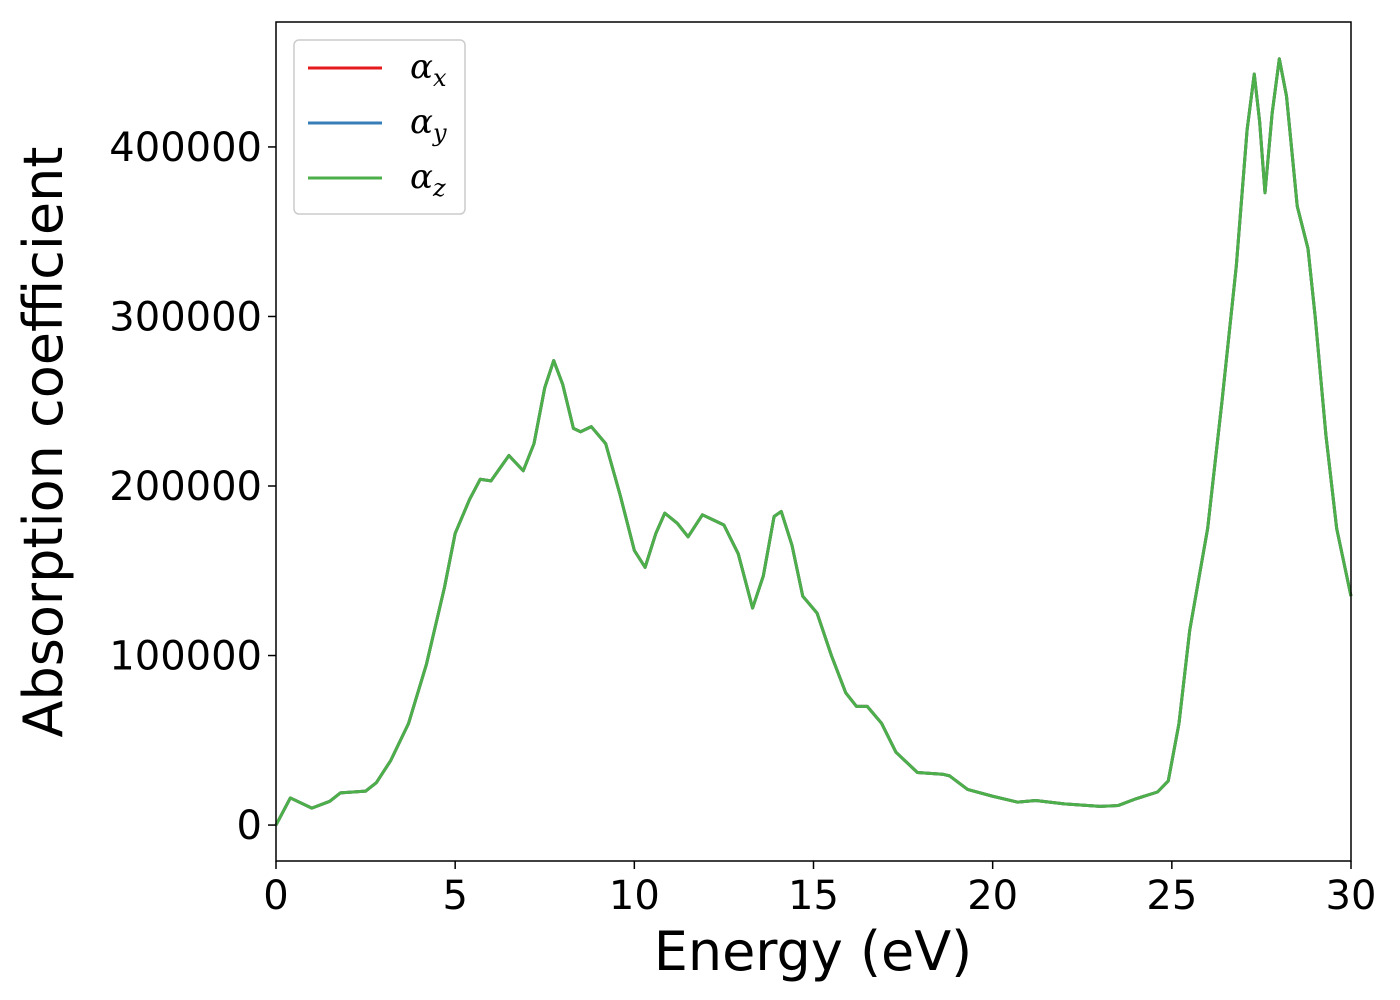 The width and height of the screenshot is (1400, 1000). I want to click on y-tick-label: 400000, so click(185, 148).